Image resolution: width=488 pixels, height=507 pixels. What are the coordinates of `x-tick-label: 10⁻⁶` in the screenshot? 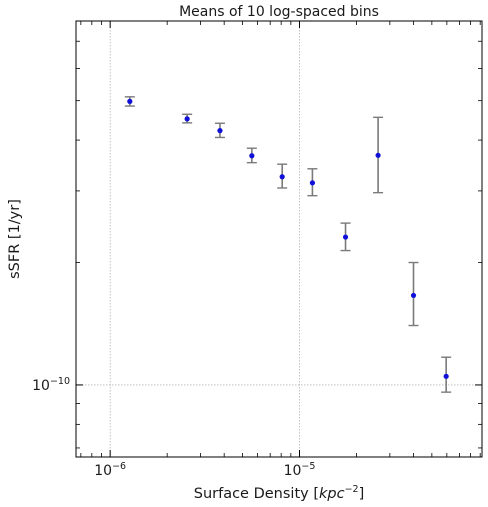 It's located at (110, 470).